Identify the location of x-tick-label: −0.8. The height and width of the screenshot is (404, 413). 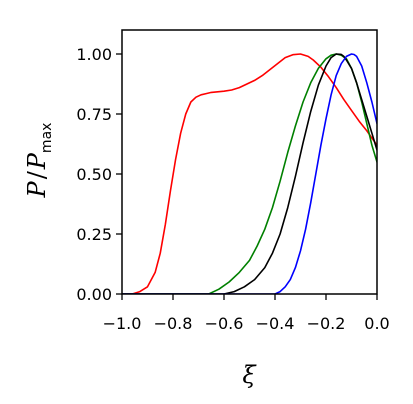
(173, 323).